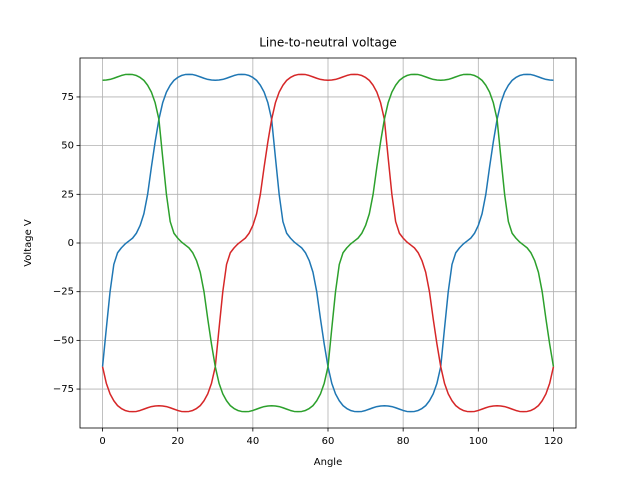 Image resolution: width=640 pixels, height=484 pixels. I want to click on chart-title: Line-to-neutral voltage, so click(328, 43).